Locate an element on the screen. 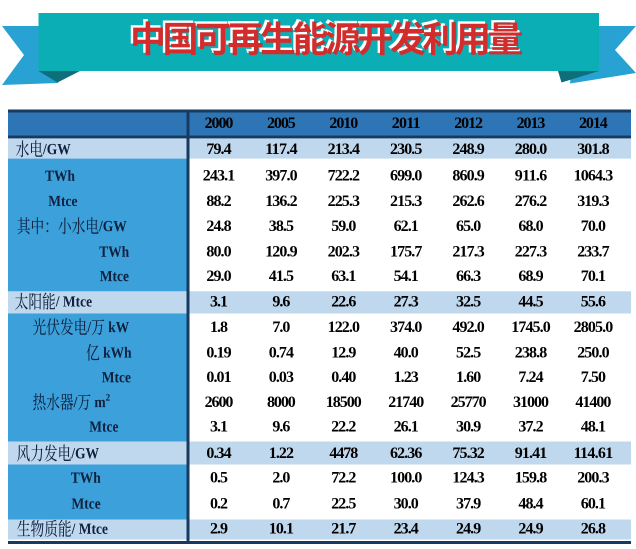  svg-text: 41.5 is located at coordinates (281, 276).